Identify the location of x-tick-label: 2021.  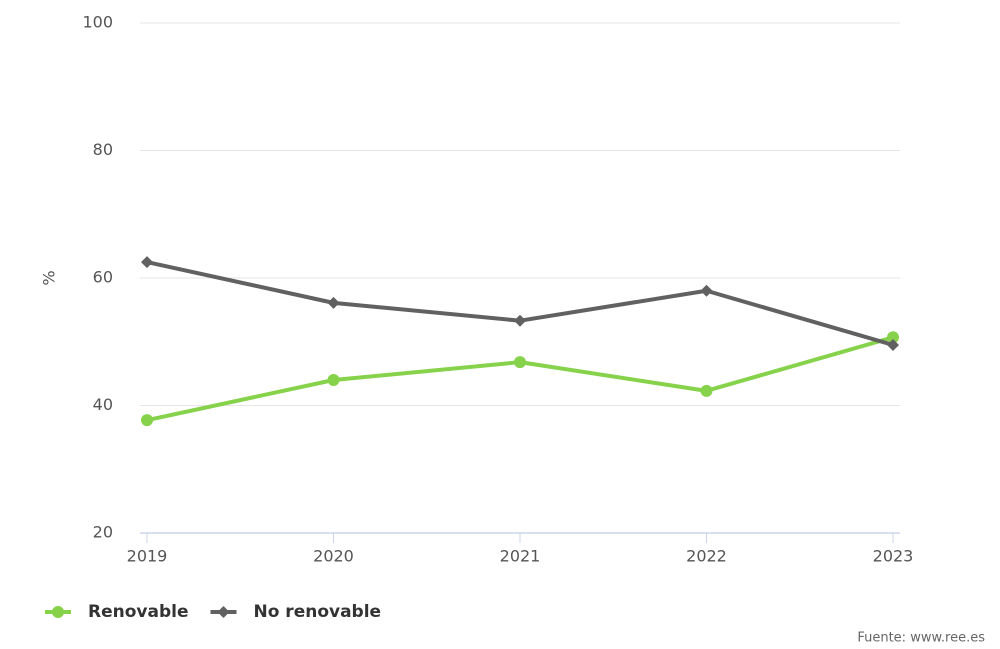
(520, 556).